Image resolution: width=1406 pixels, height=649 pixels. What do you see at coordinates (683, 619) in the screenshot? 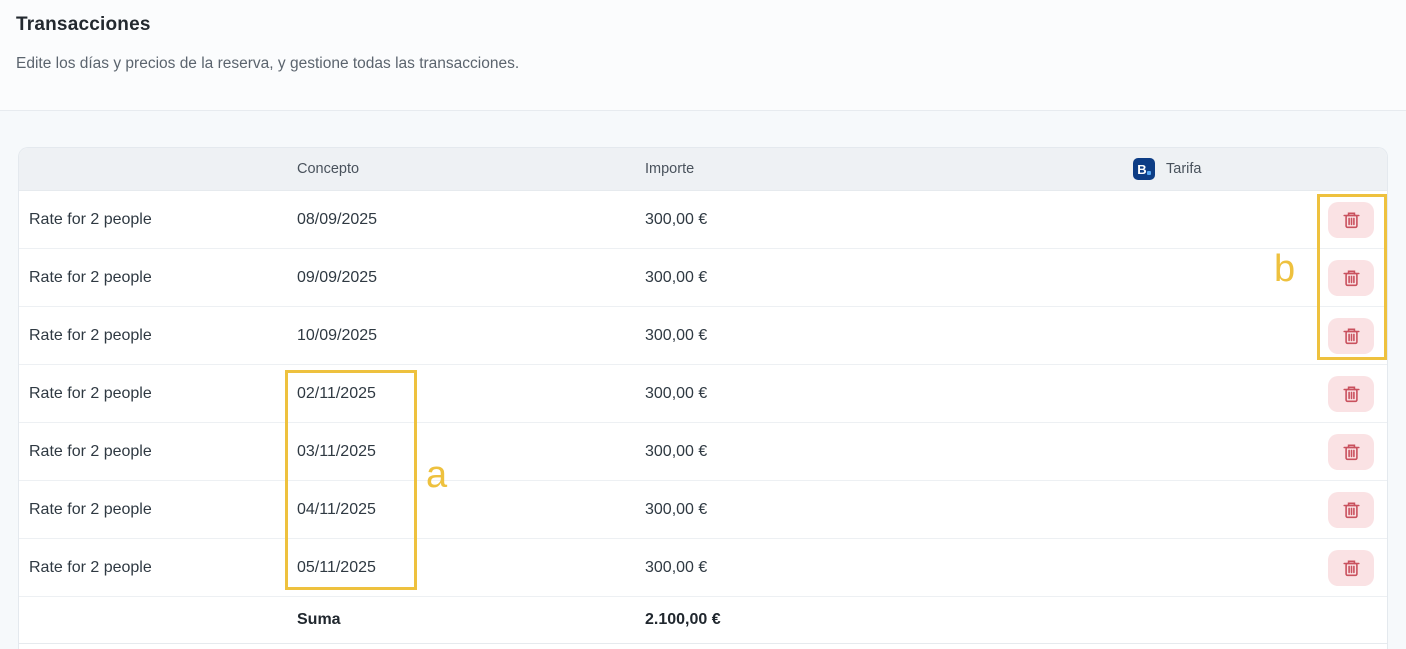
I see `sum-amount: 2.100,00 €` at bounding box center [683, 619].